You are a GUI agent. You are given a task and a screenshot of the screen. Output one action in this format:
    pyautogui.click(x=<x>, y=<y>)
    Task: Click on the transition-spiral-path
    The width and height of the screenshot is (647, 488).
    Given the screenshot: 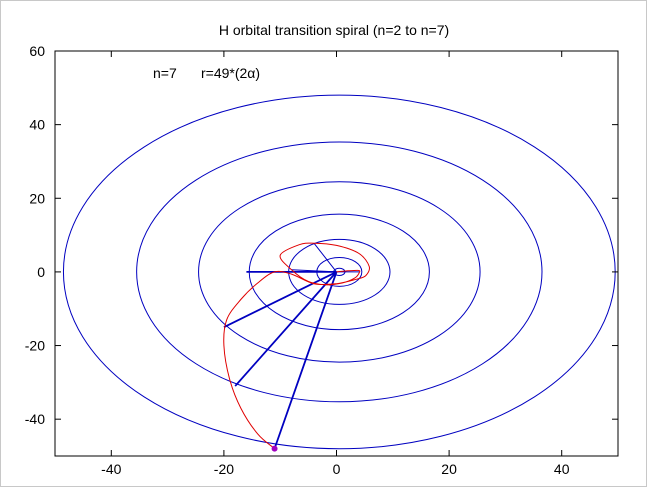 What is the action you would take?
    pyautogui.click(x=296, y=345)
    